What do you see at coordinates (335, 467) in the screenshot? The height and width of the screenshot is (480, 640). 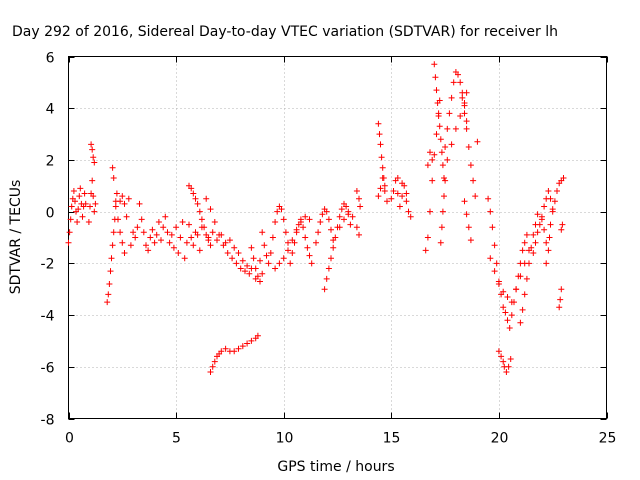 I see `x-axis-label: GPS time / hours` at bounding box center [335, 467].